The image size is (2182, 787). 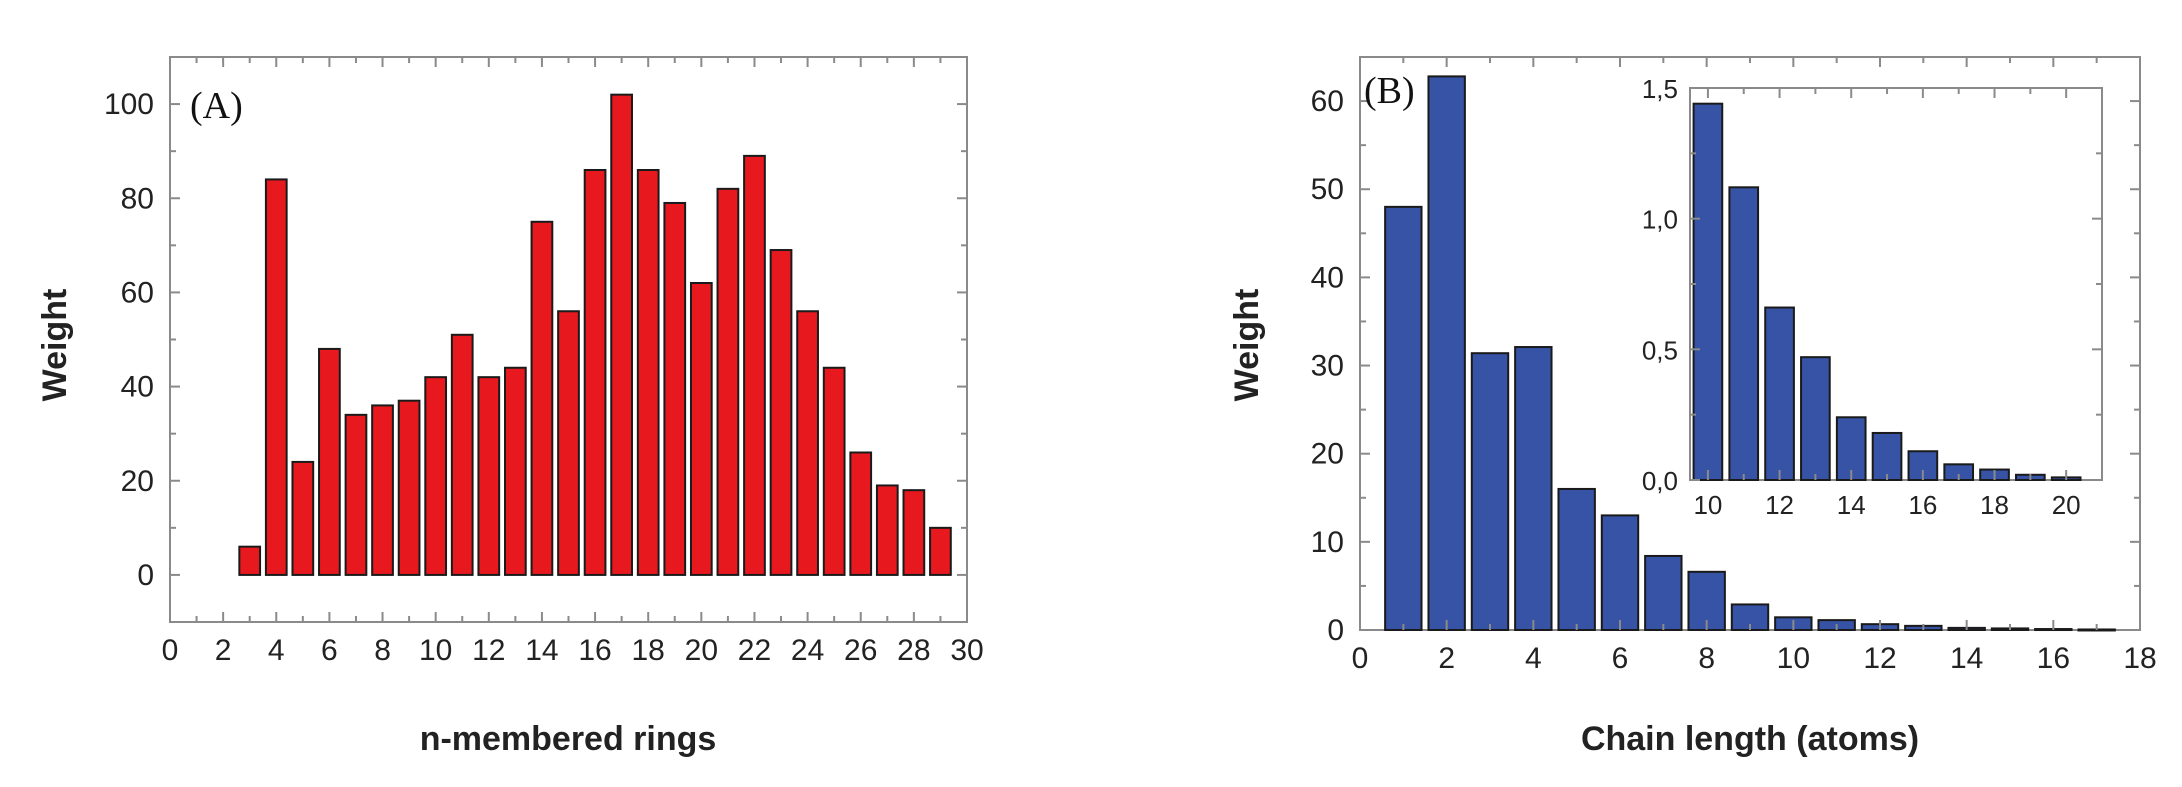 I want to click on panel-a-x-tick-label: 26, so click(x=860, y=650).